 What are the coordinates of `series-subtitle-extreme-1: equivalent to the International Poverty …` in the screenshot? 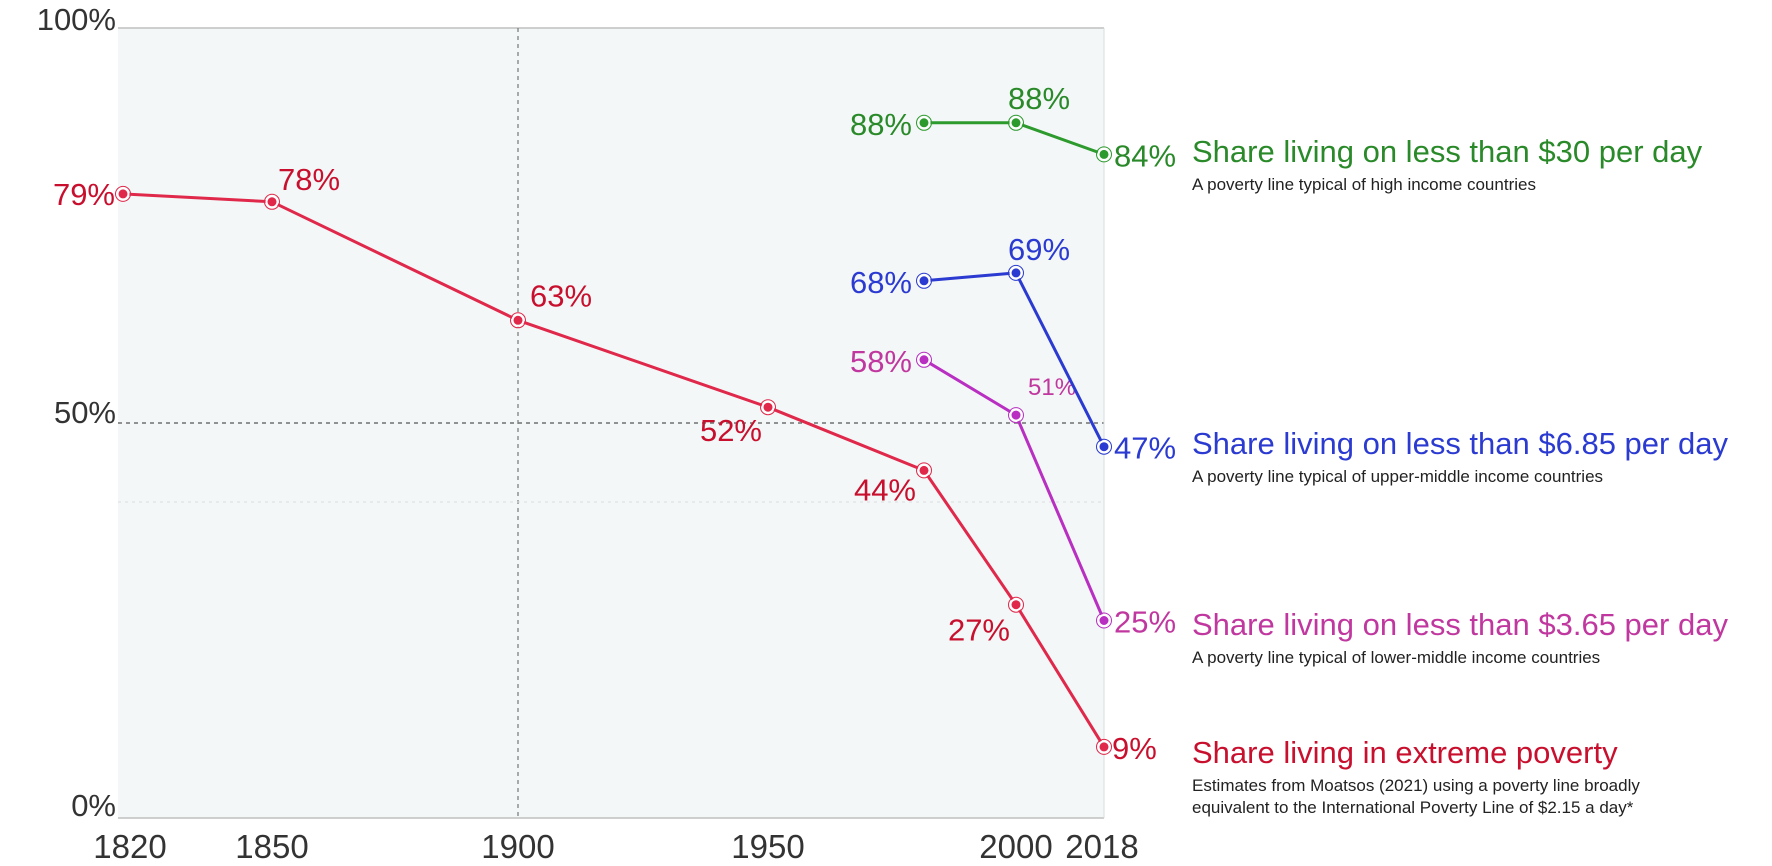 It's located at (1413, 807).